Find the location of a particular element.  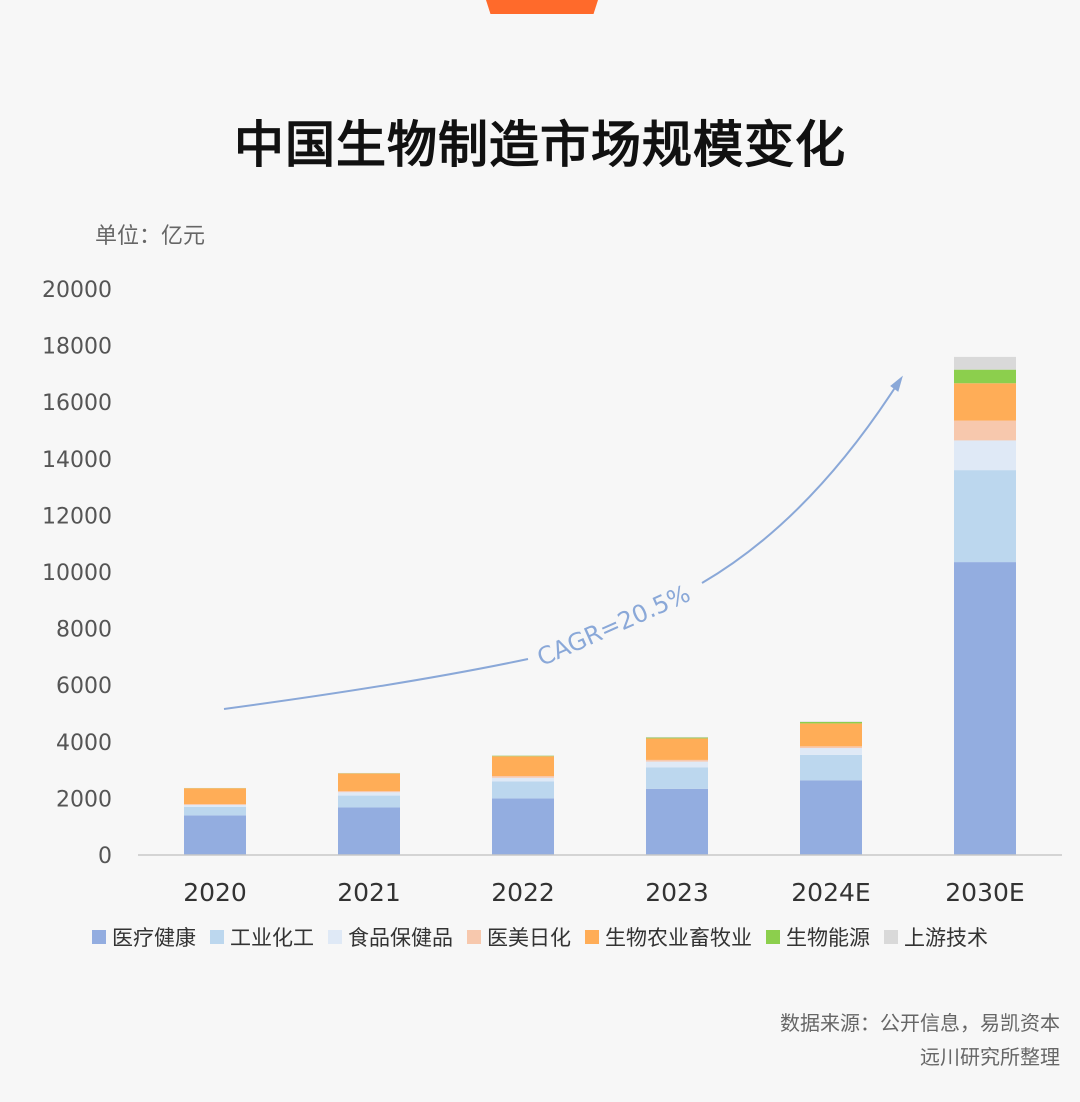

legend-item: 生物农业畜牧业 is located at coordinates (668, 937).